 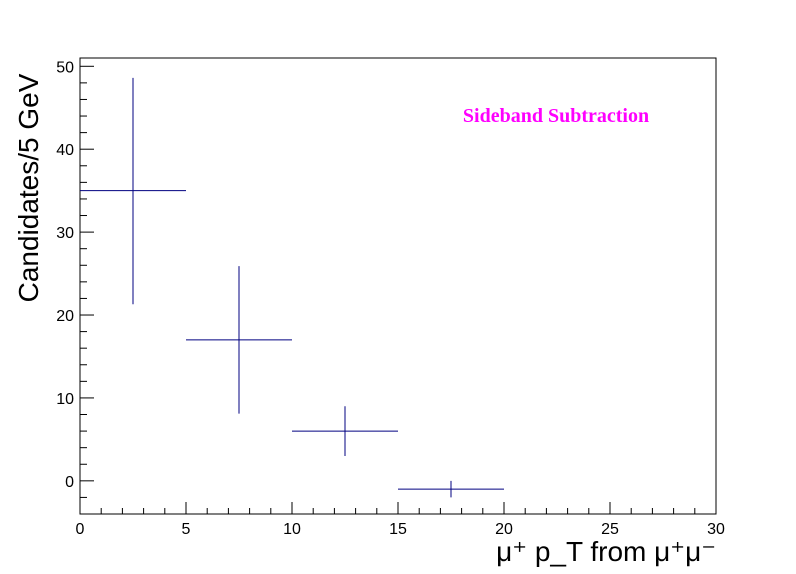 I want to click on x-tick-label: 0, so click(x=80, y=529).